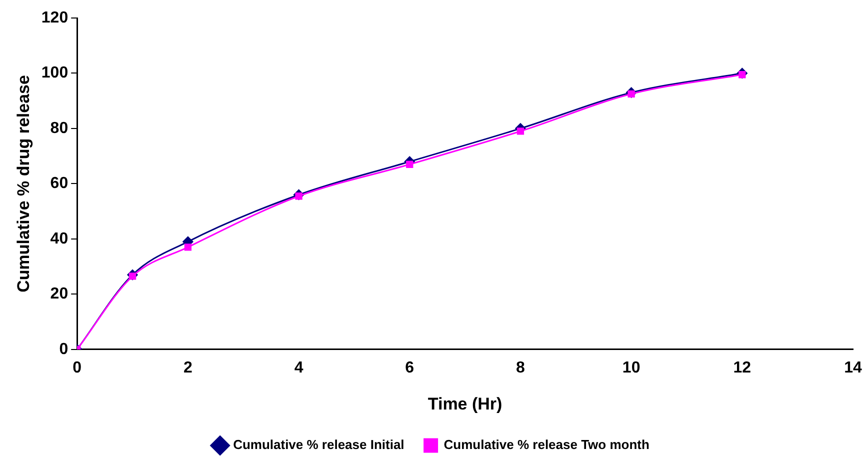  I want to click on x-axis-title: Time (Hr), so click(465, 404).